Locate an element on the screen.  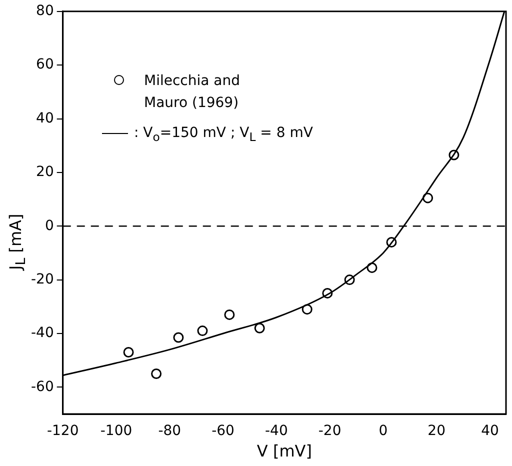
x-tick-label: -20 is located at coordinates (330, 431).